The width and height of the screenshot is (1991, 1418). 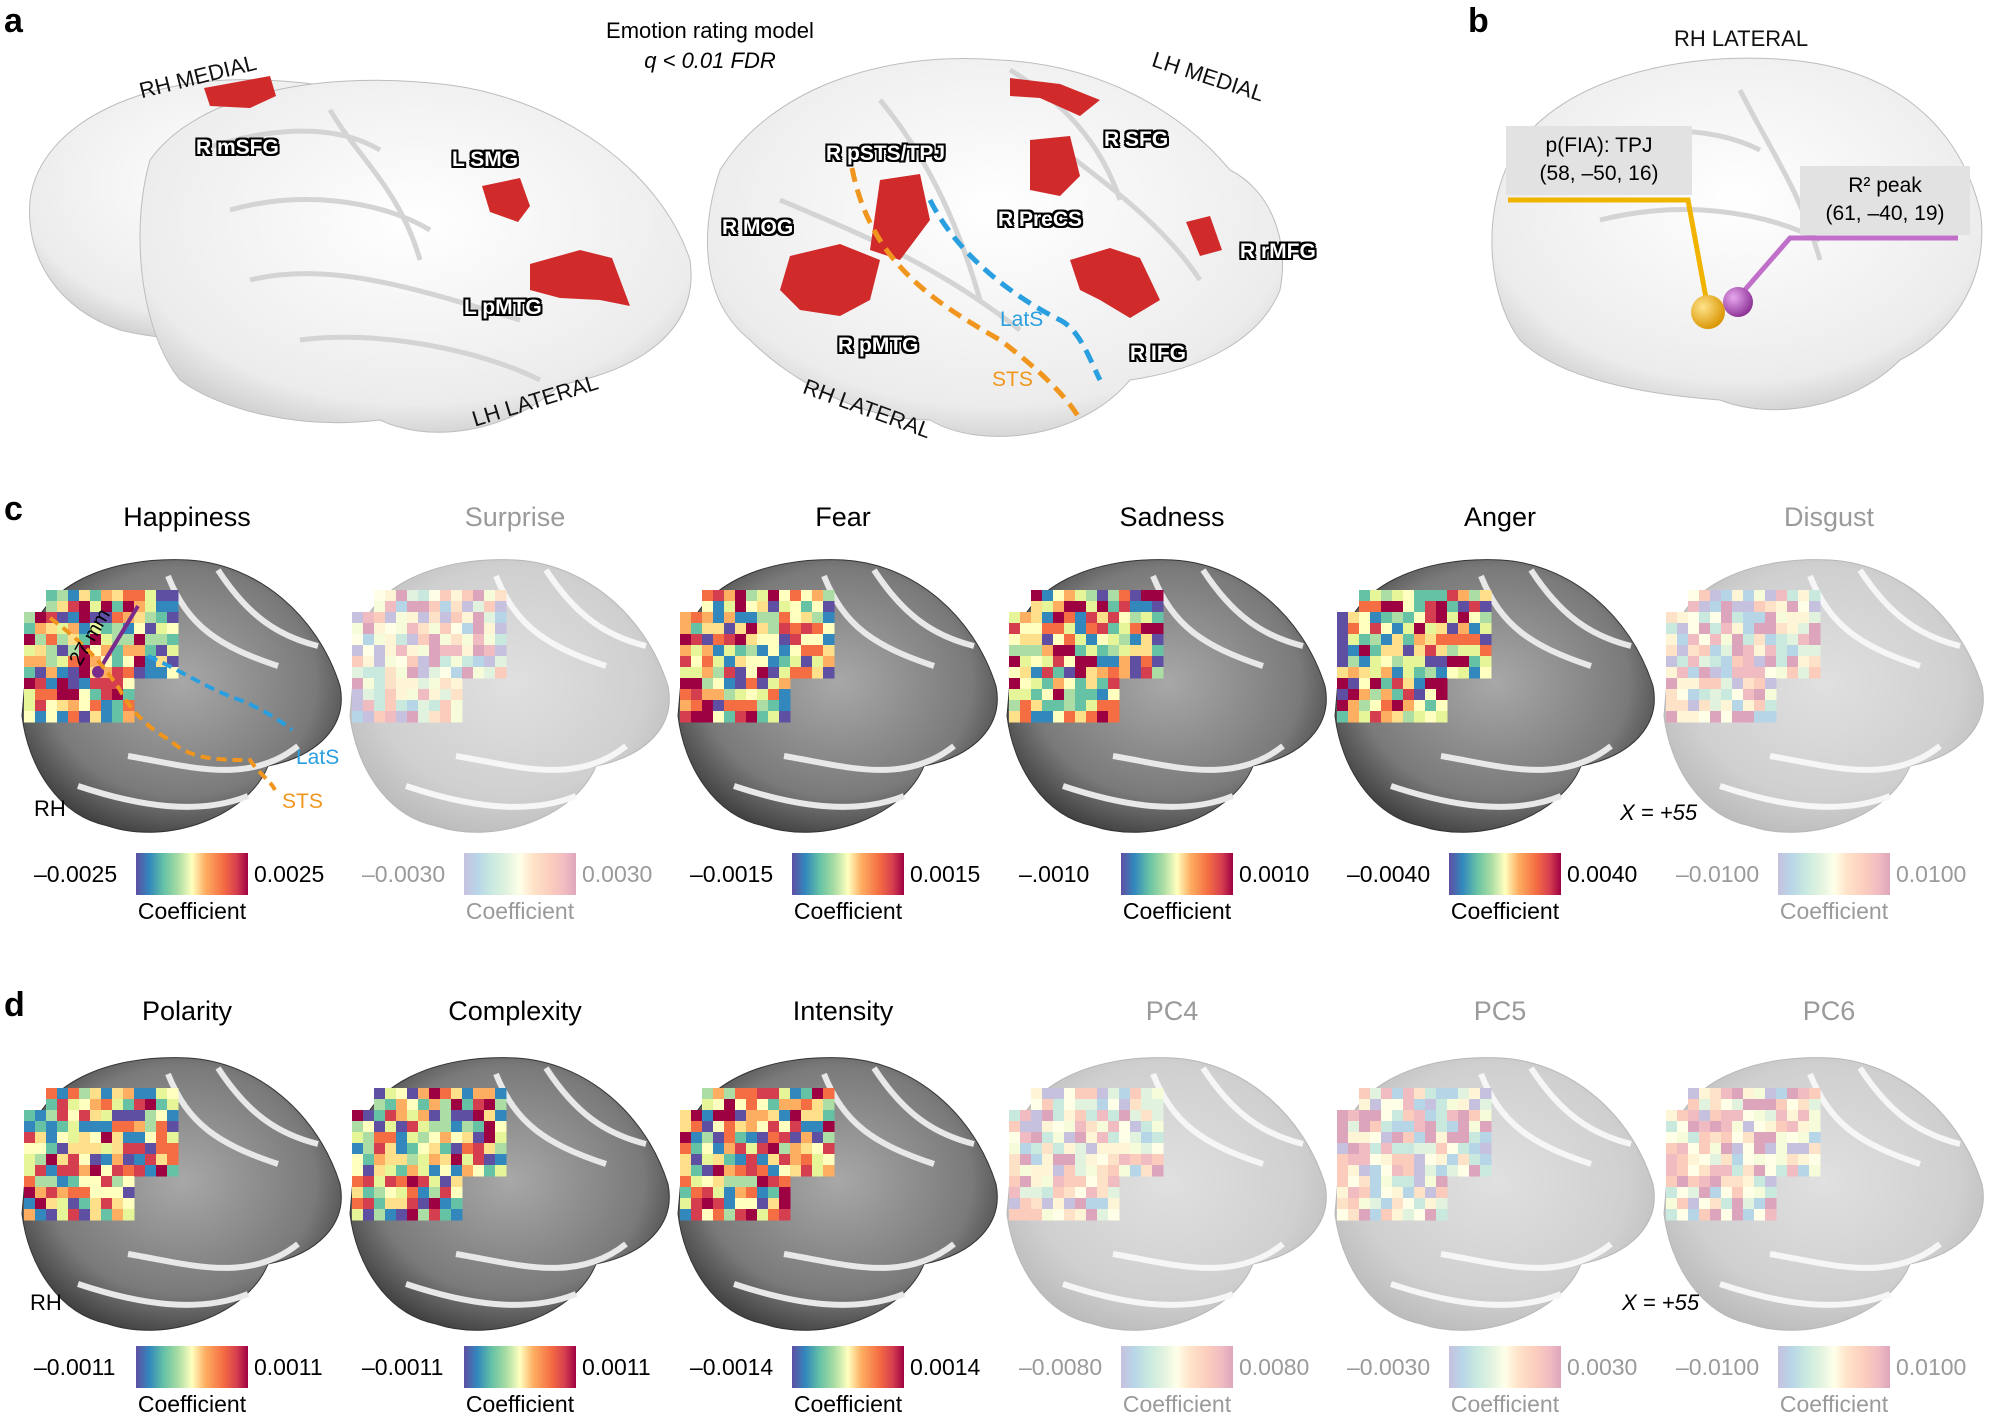 I want to click on panel-a-title-line1: Emotion rating model, so click(x=710, y=30).